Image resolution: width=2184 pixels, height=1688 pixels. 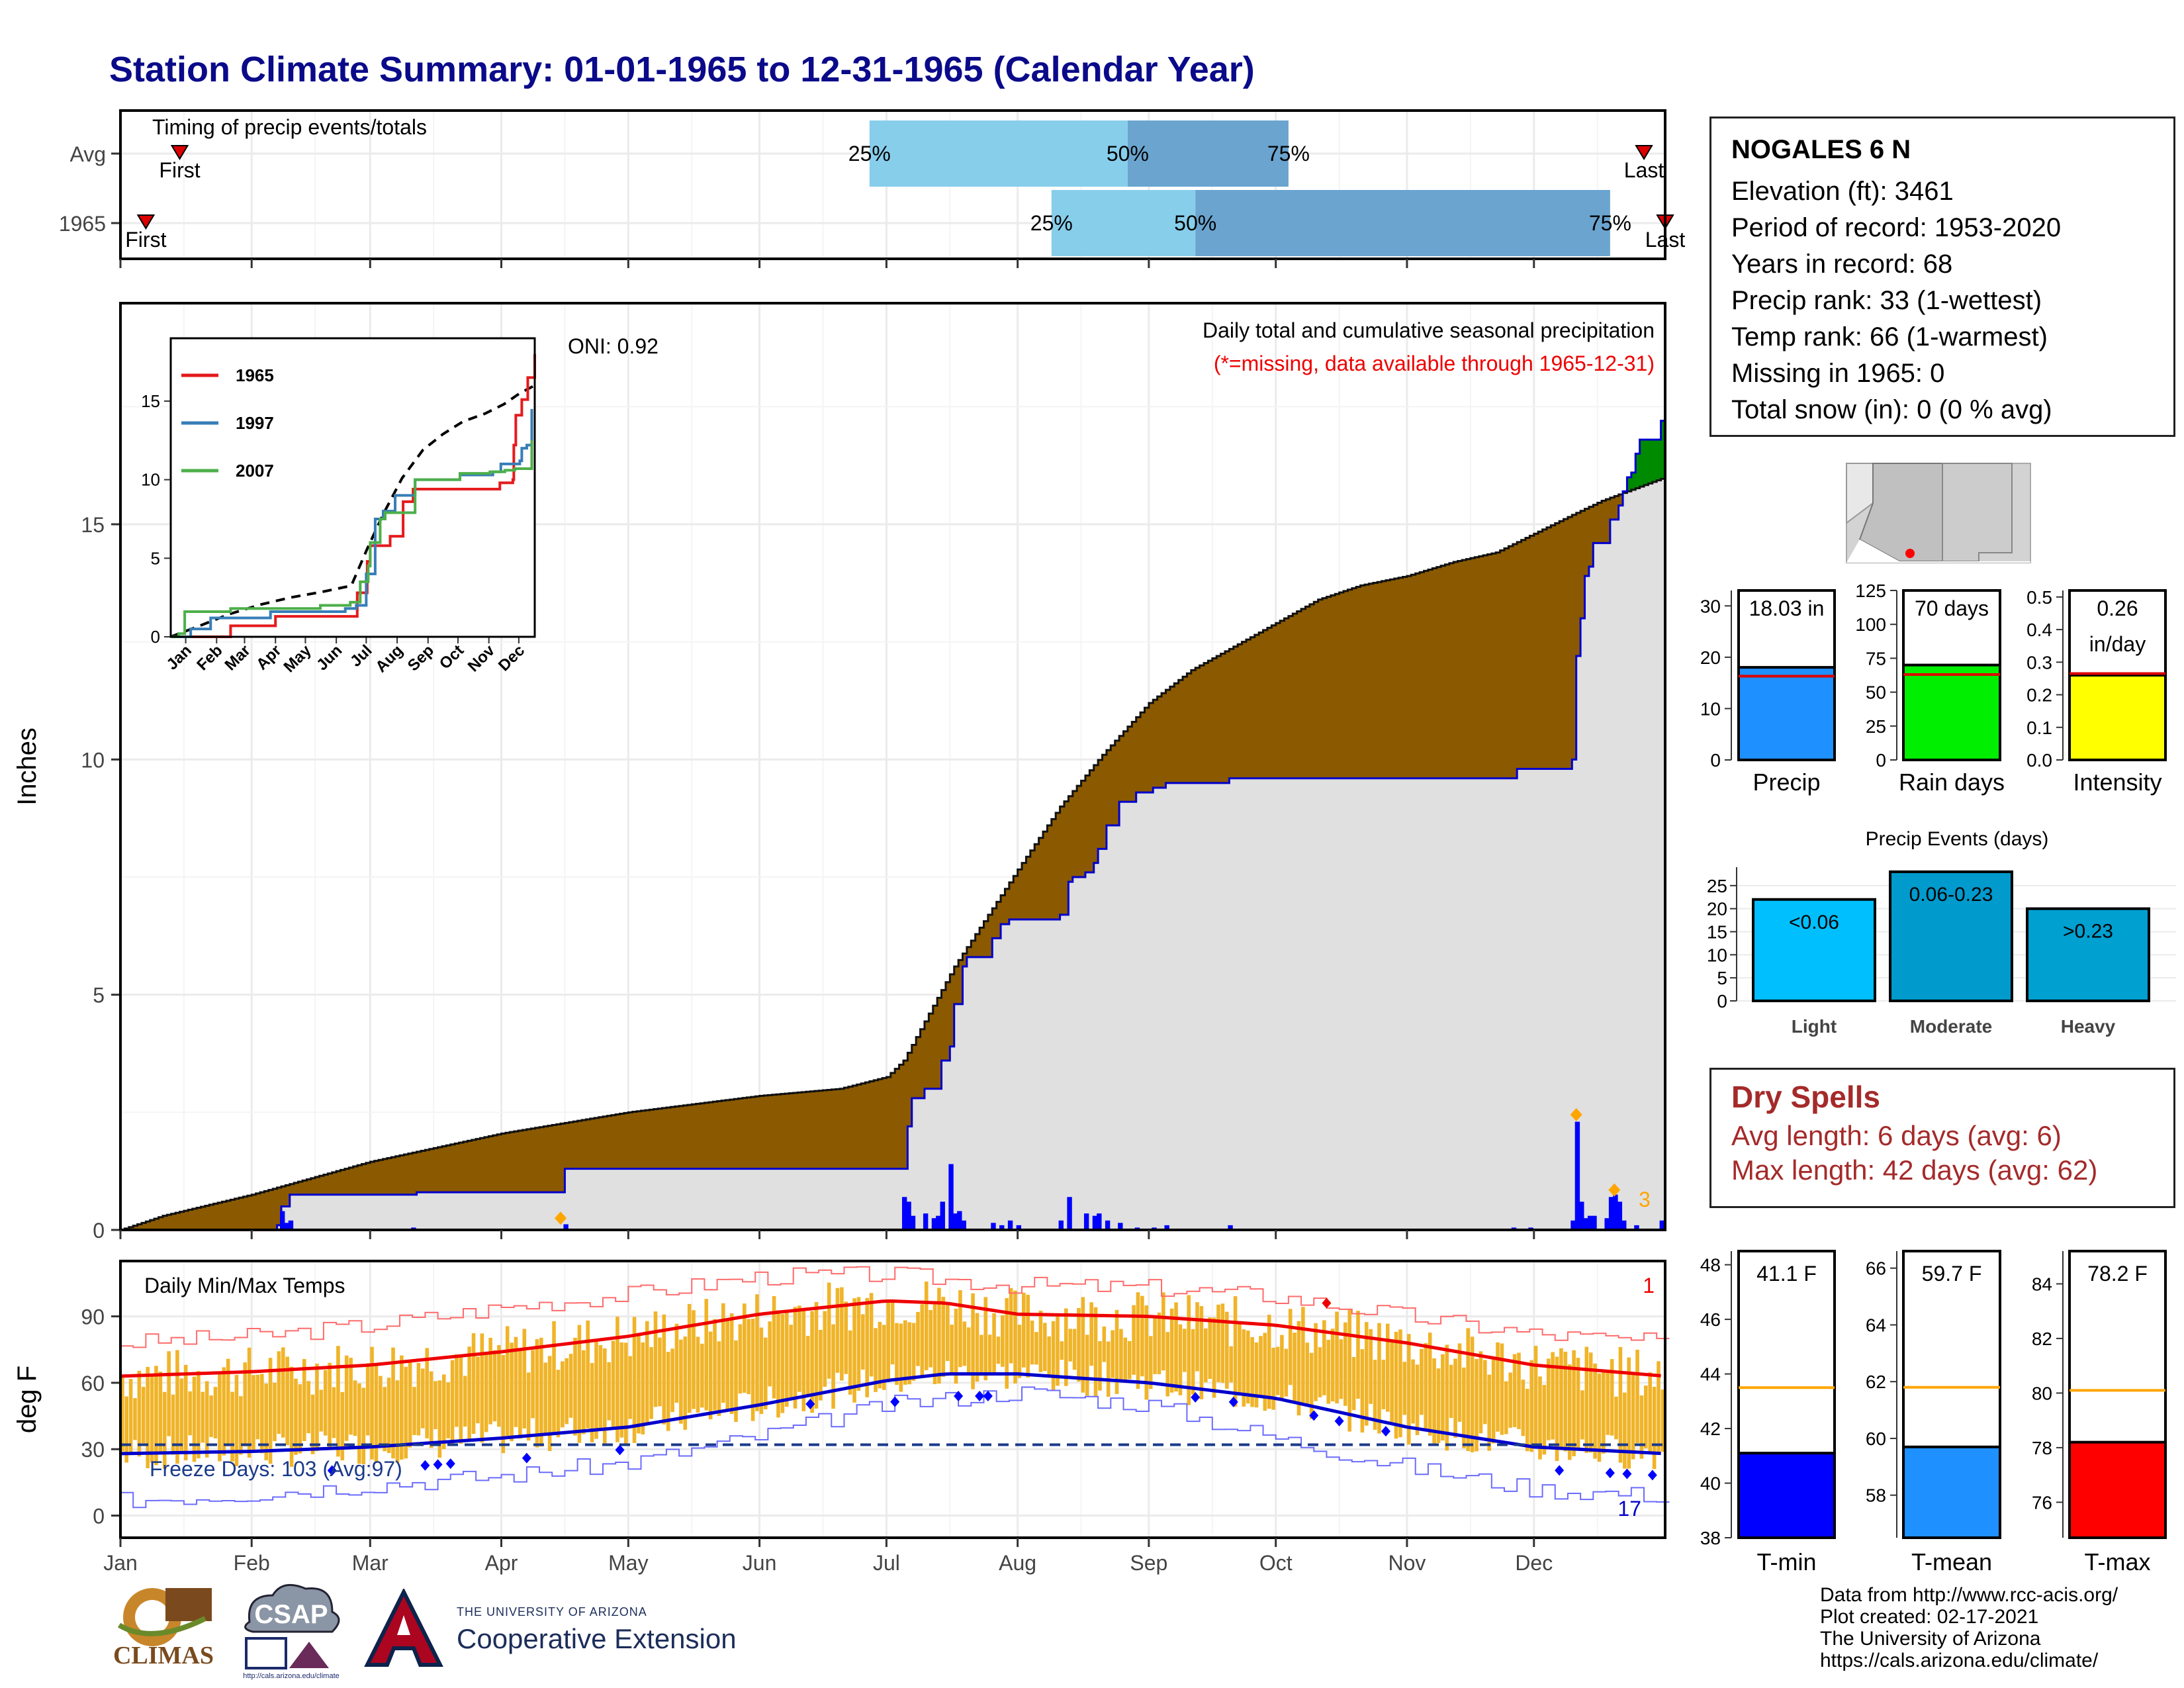 What do you see at coordinates (1786, 782) in the screenshot?
I see `totals-name-label: Precip` at bounding box center [1786, 782].